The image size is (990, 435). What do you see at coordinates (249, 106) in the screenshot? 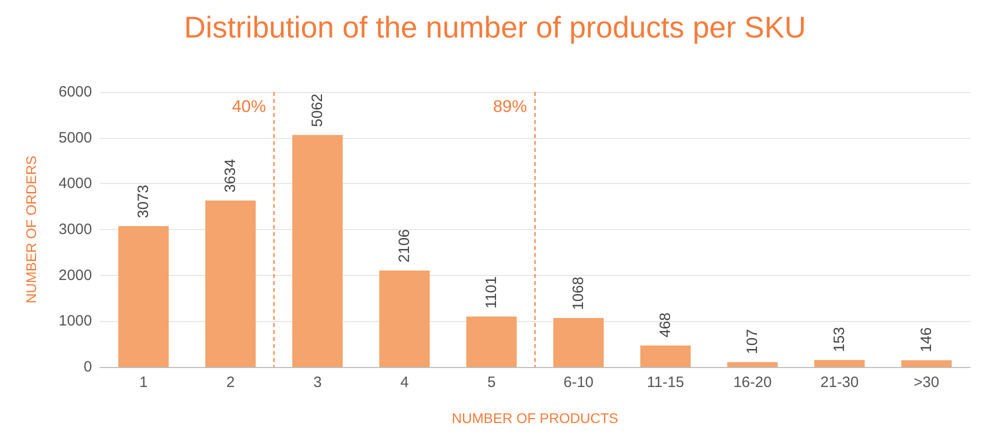
I see `annotation: 40%` at bounding box center [249, 106].